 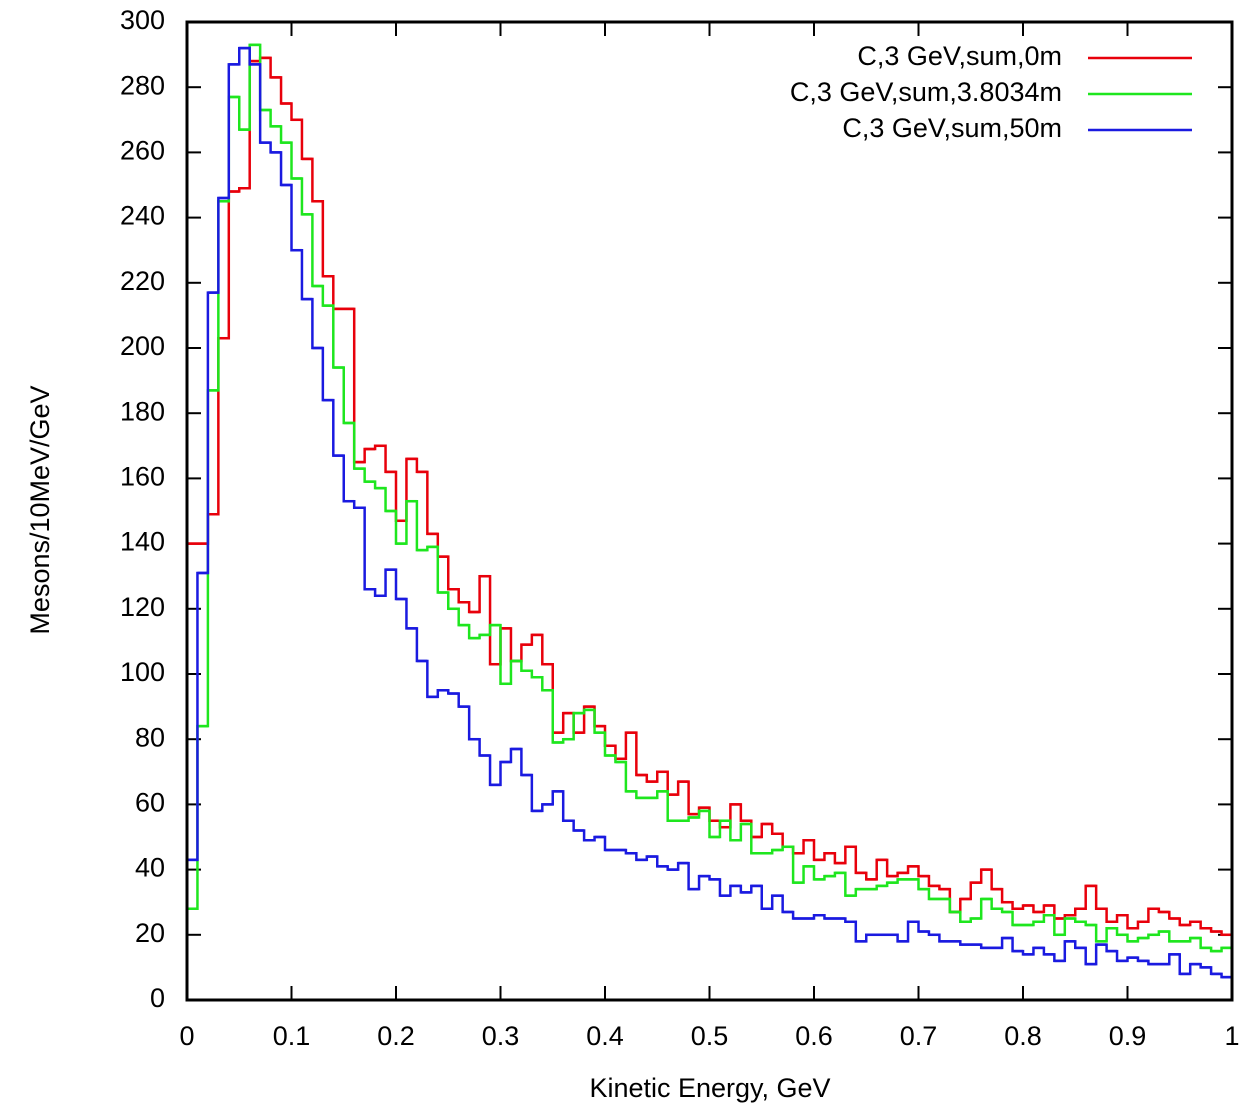 What do you see at coordinates (142, 672) in the screenshot?
I see `y-tick-label: 100` at bounding box center [142, 672].